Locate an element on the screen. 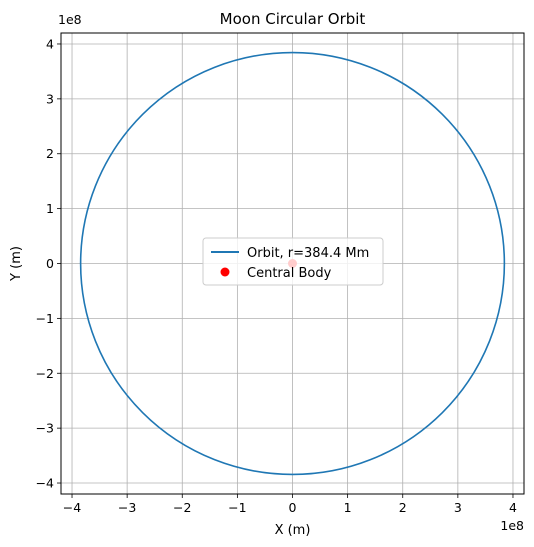  chart-title: Moon Circular Orbit is located at coordinates (293, 19).